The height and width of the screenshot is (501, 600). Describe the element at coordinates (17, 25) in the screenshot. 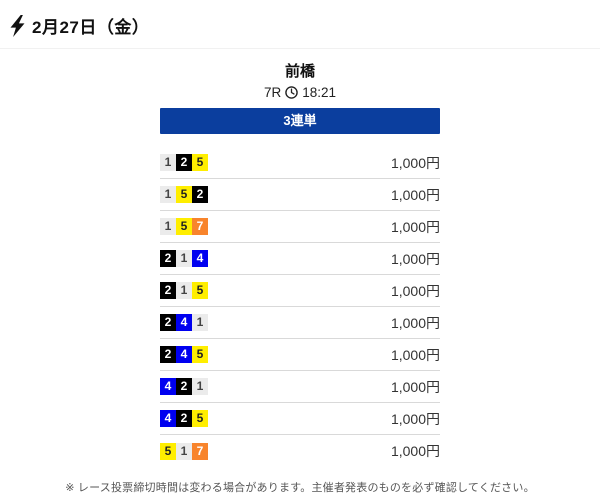

I see `lightning-icon` at that location.